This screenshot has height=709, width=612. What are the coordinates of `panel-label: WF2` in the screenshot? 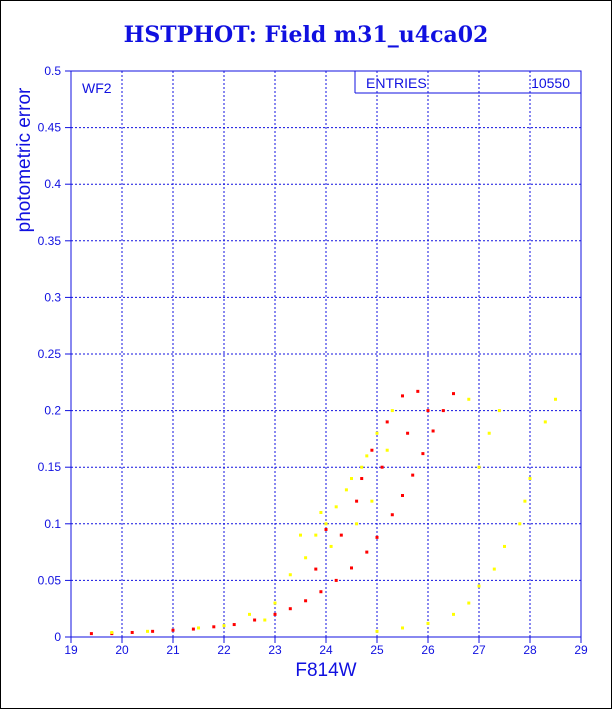 It's located at (97, 88).